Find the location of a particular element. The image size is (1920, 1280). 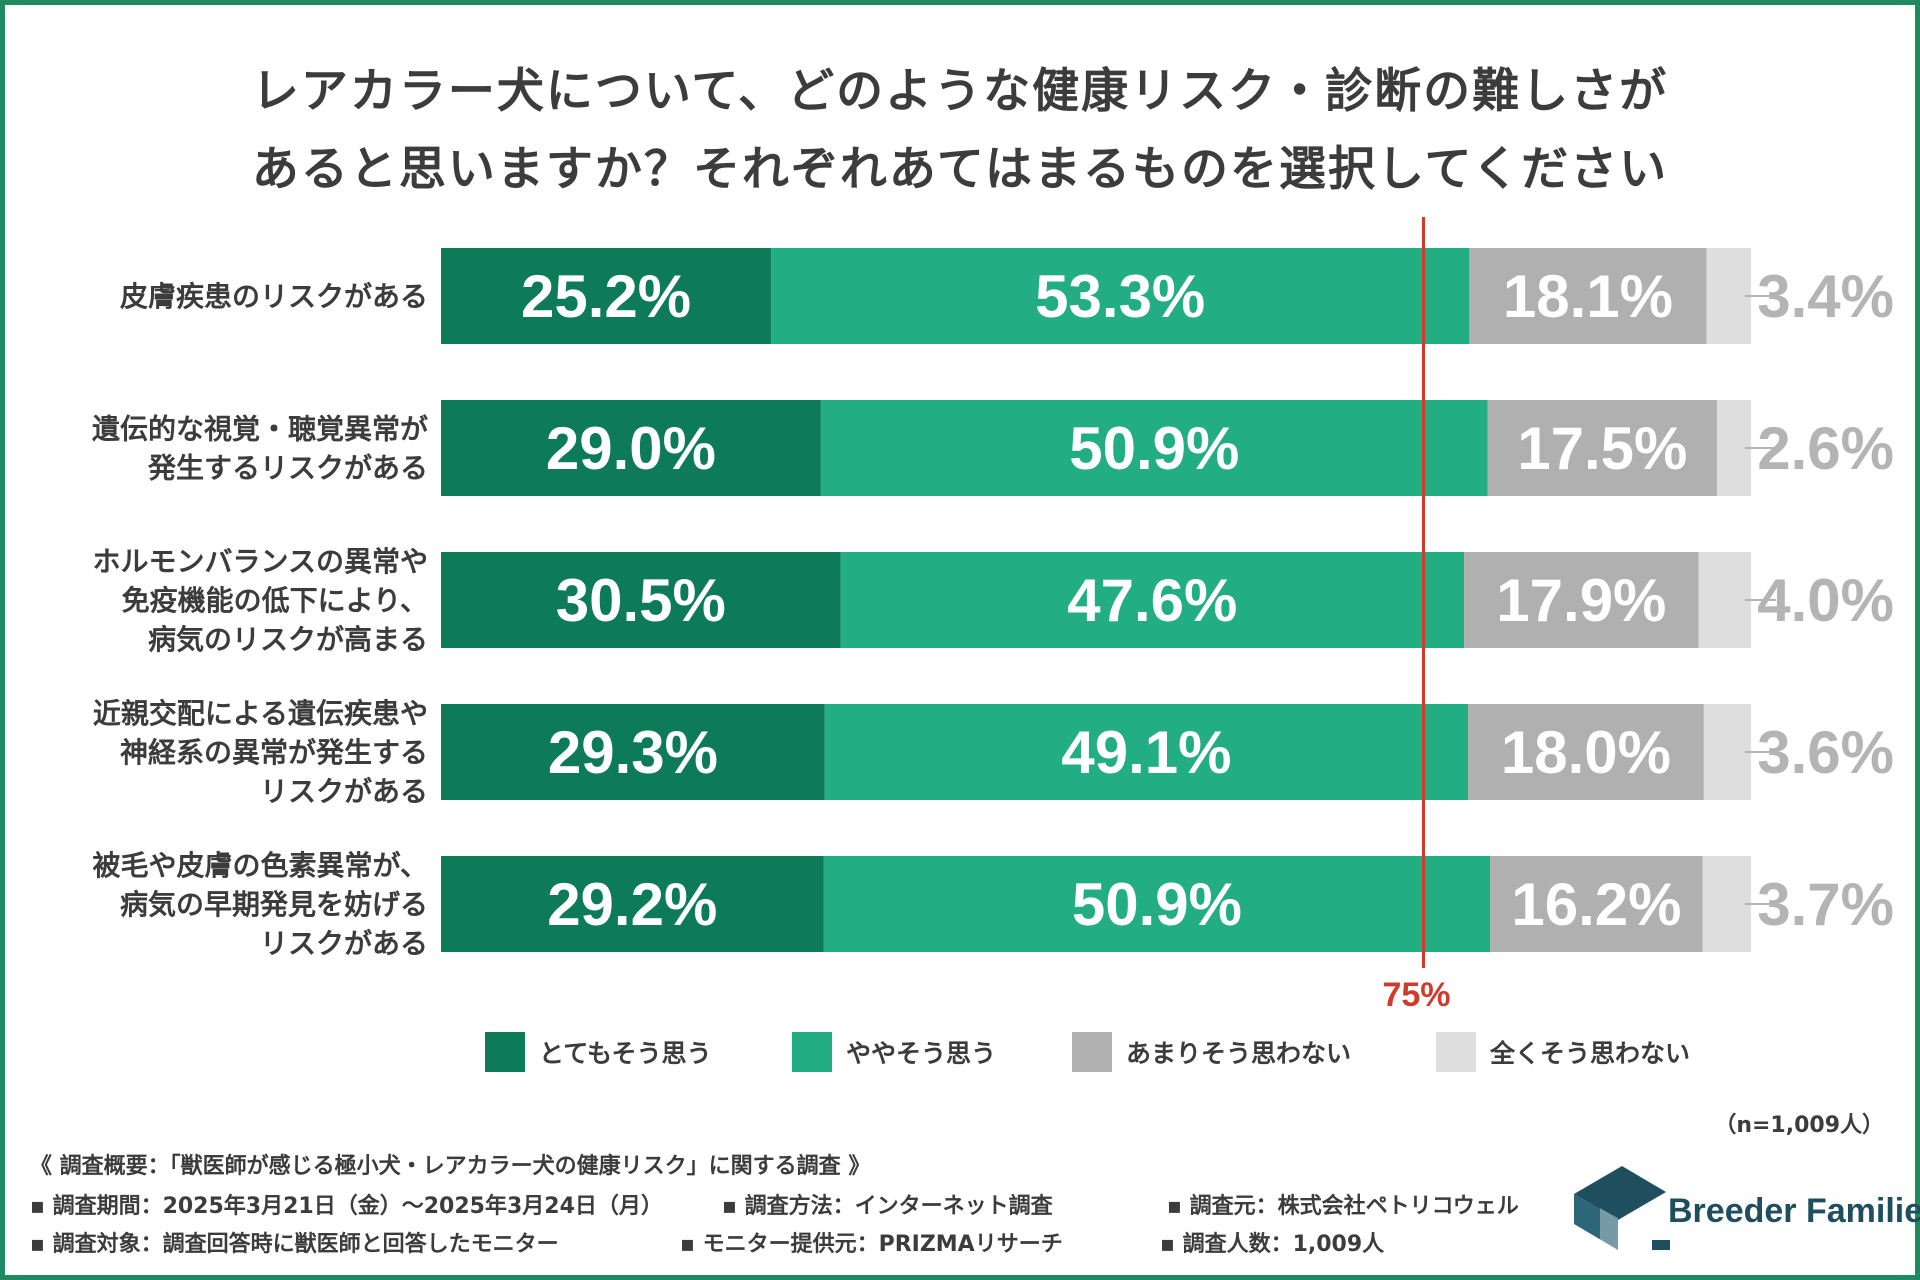

data-label: 3.7% is located at coordinates (1825, 904).